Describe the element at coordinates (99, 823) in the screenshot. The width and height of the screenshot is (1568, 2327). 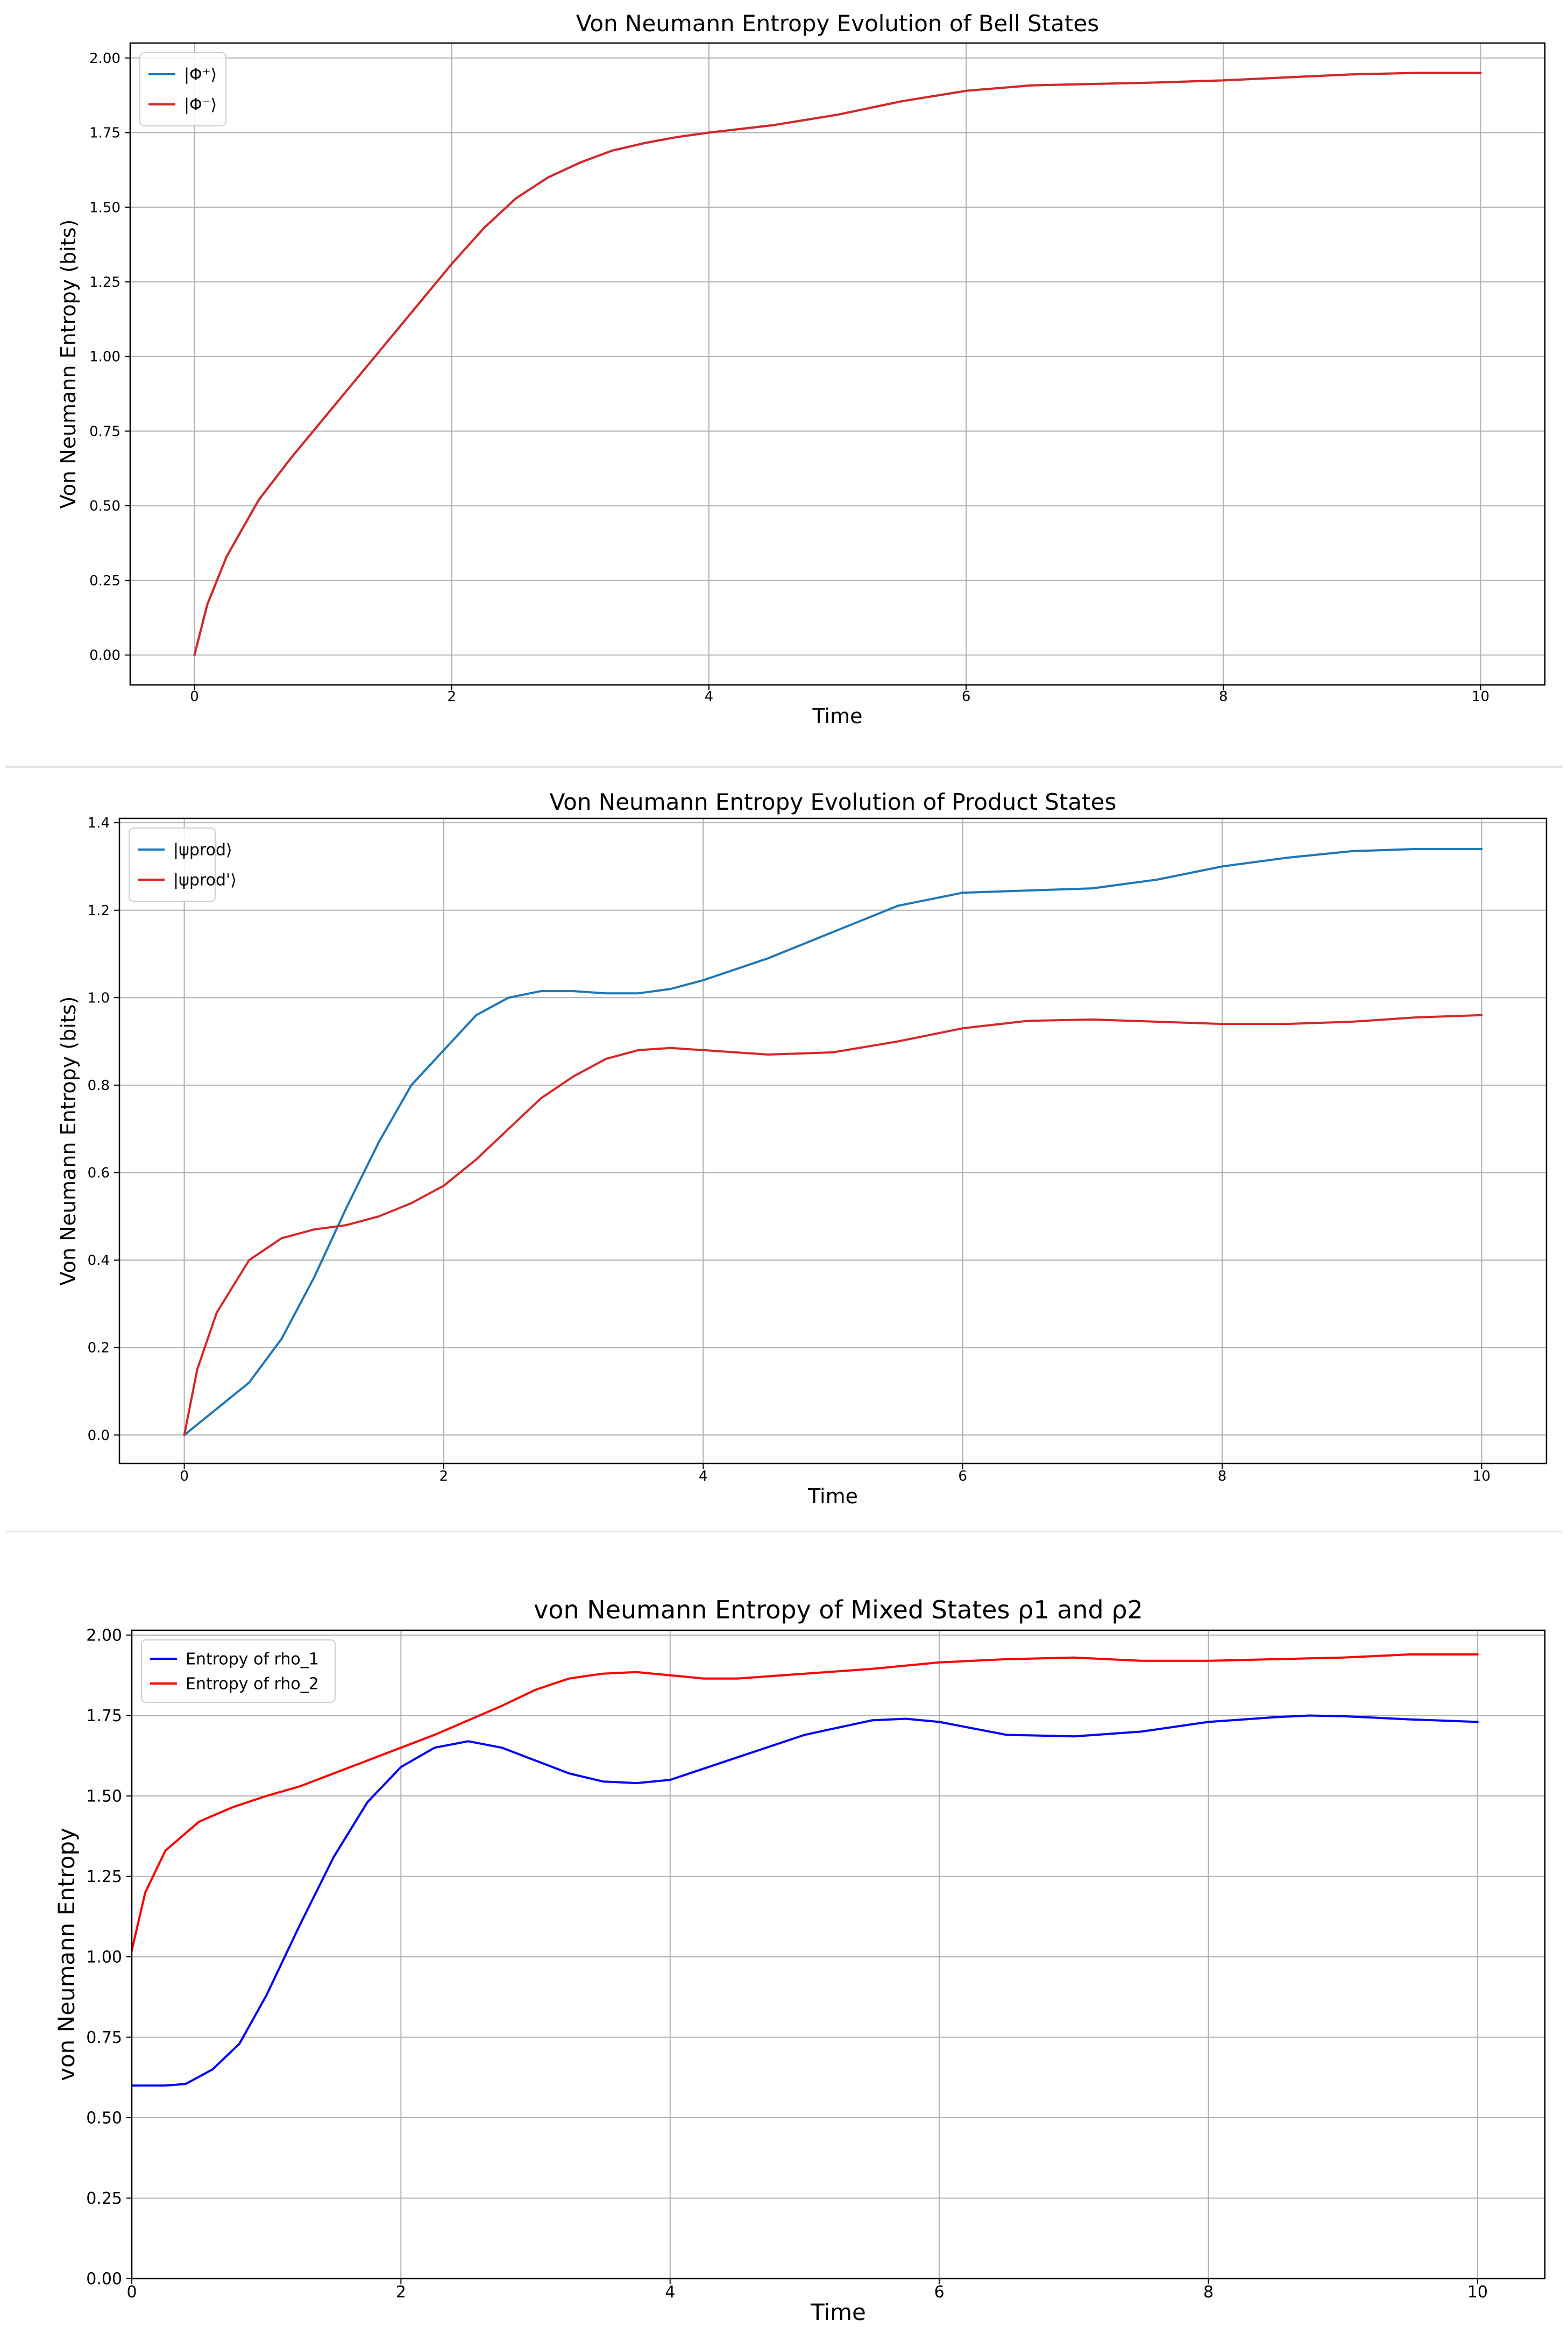
I see `y-tick-label: 1.4` at that location.